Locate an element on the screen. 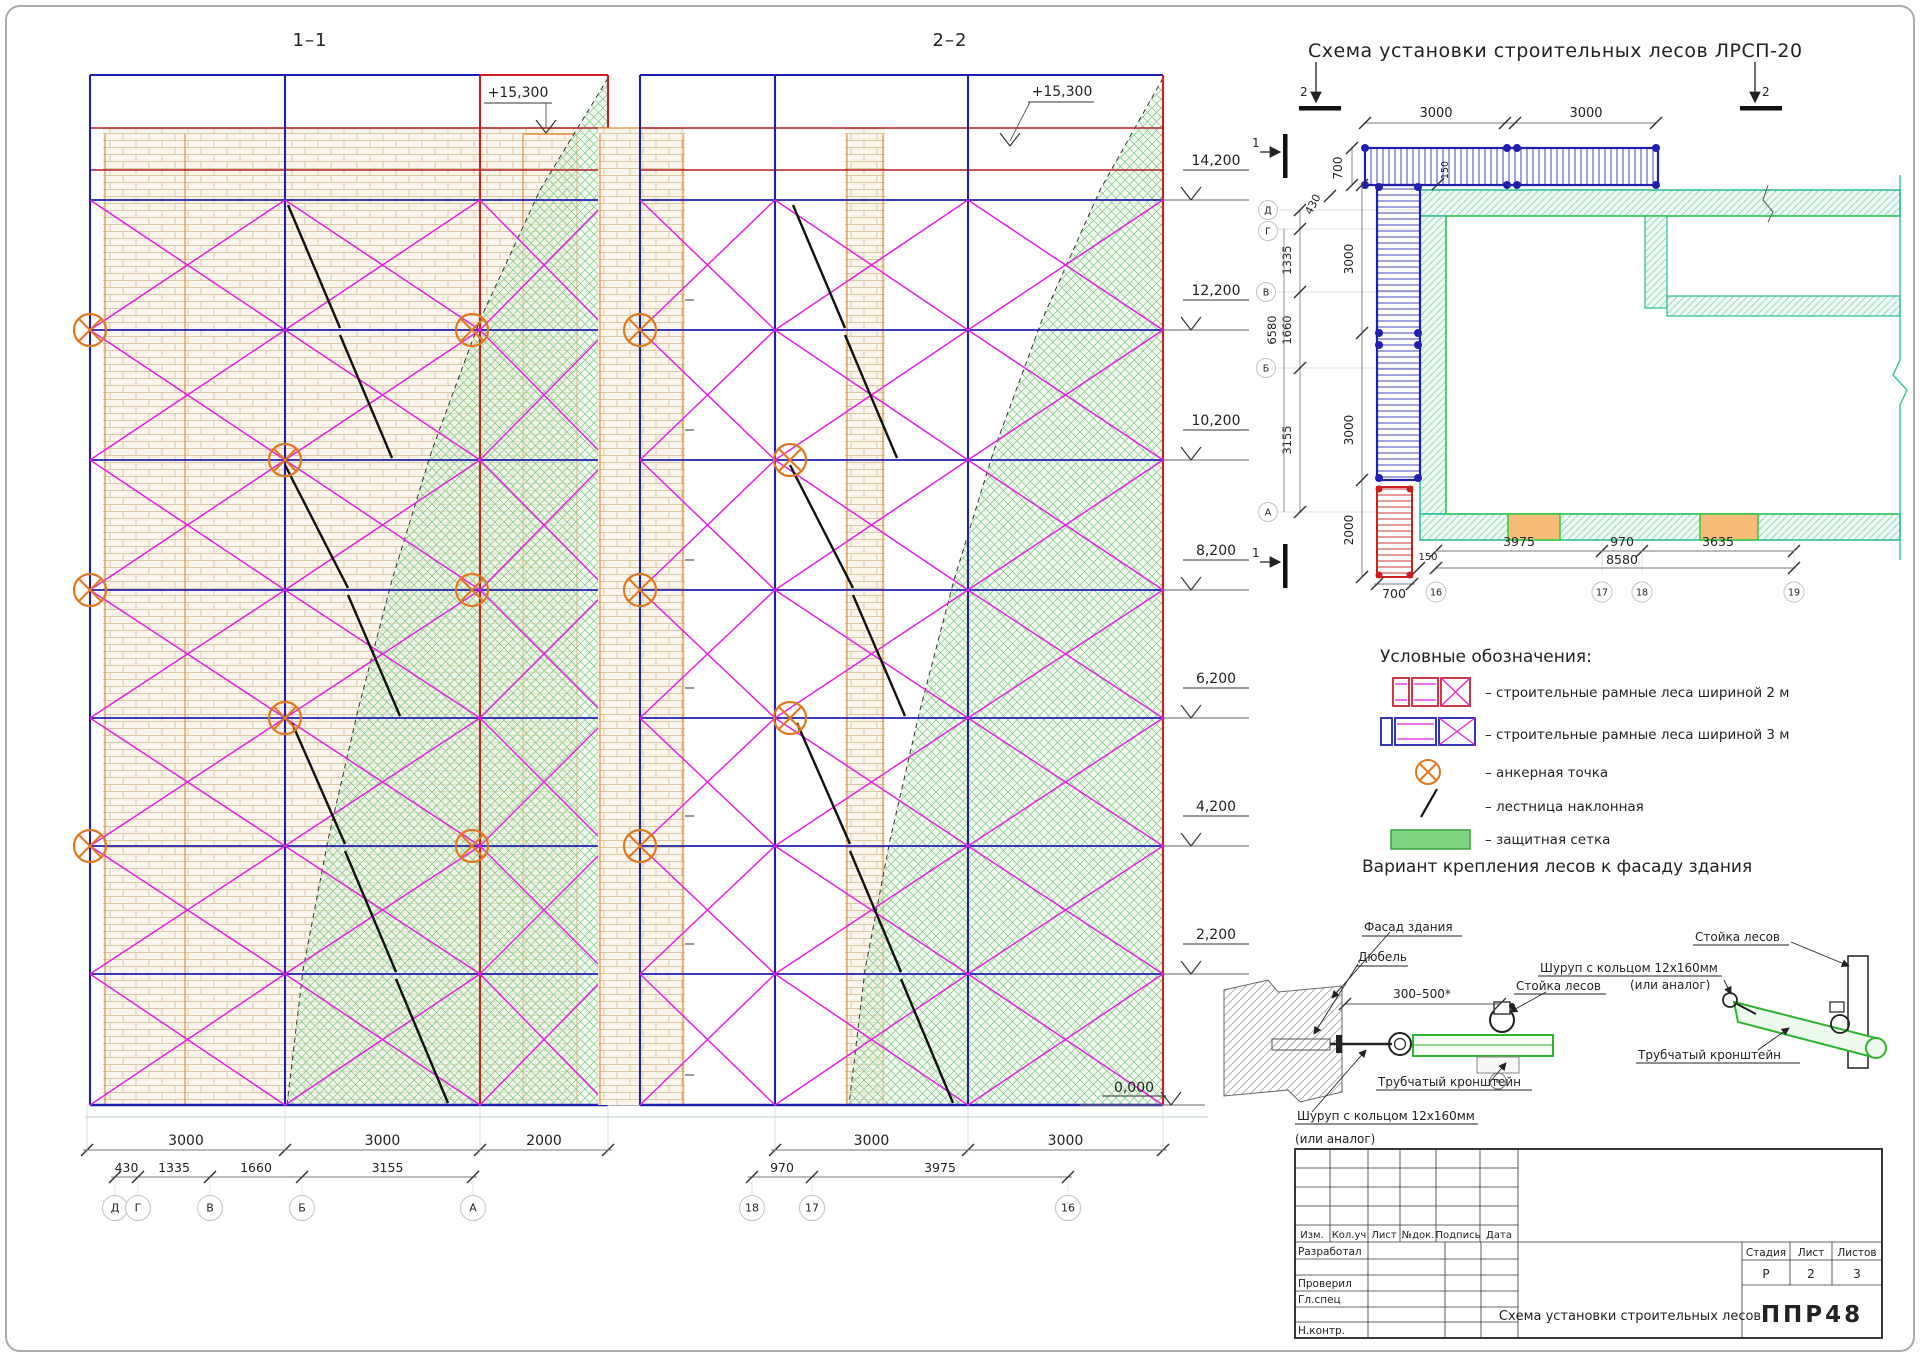  section-marker-1-top: 1 is located at coordinates (1270, 156).